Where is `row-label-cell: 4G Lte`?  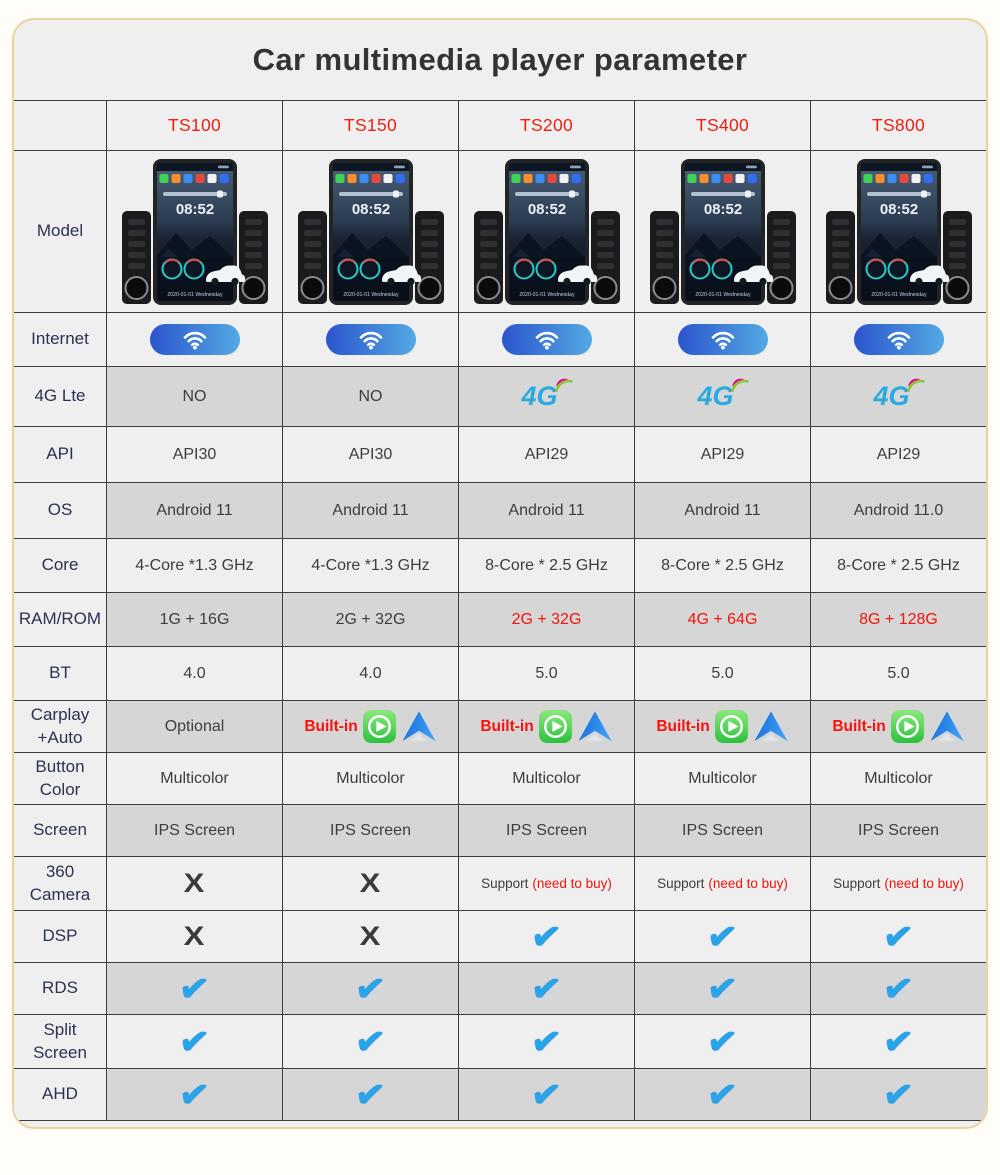
row-label-cell: 4G Lte is located at coordinates (60, 396).